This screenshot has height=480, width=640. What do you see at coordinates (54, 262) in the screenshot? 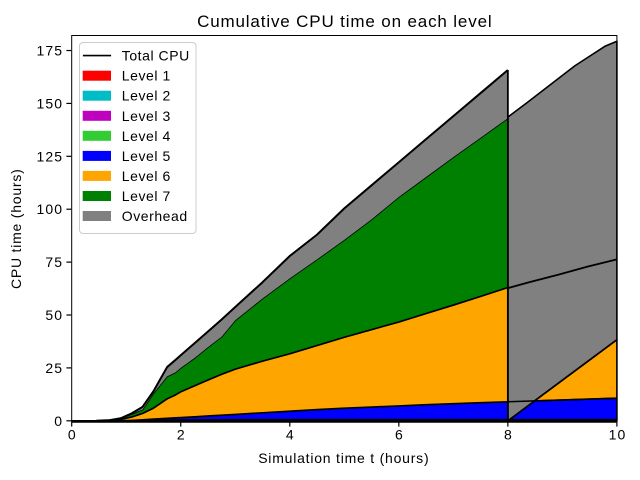
I see `svg-text: 75` at bounding box center [54, 262].